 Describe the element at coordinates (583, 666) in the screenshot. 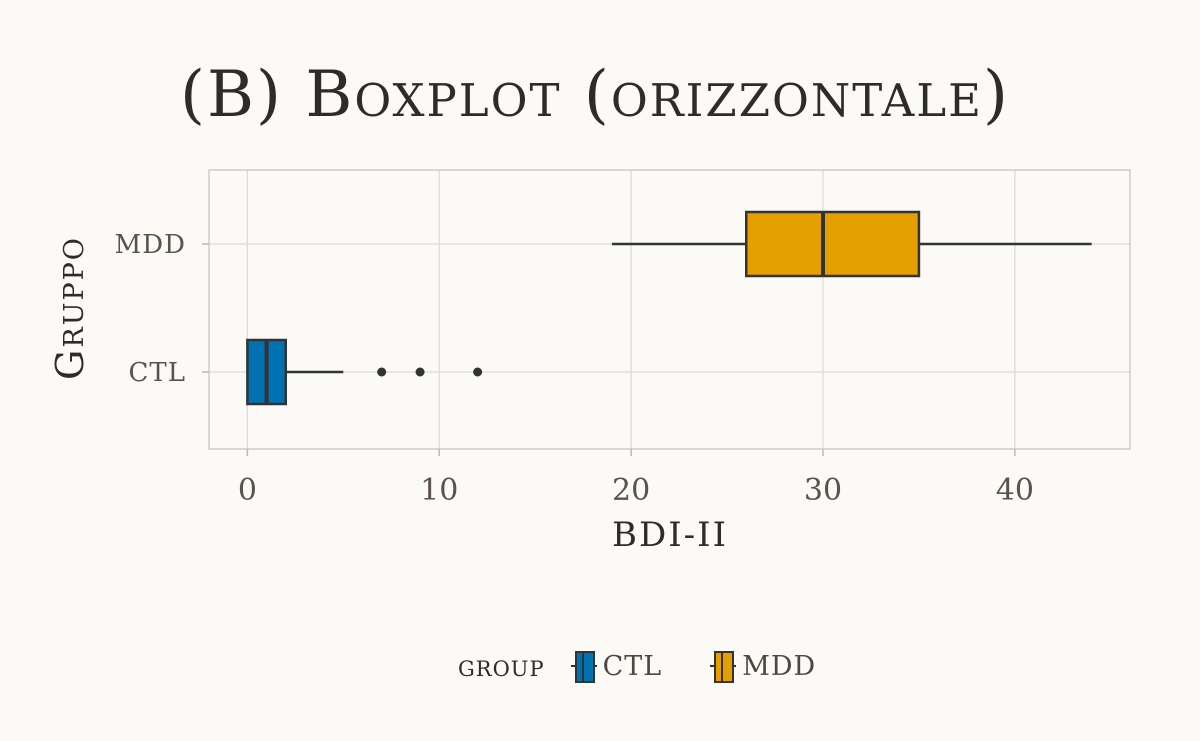

I see `legend-key-ctl` at that location.